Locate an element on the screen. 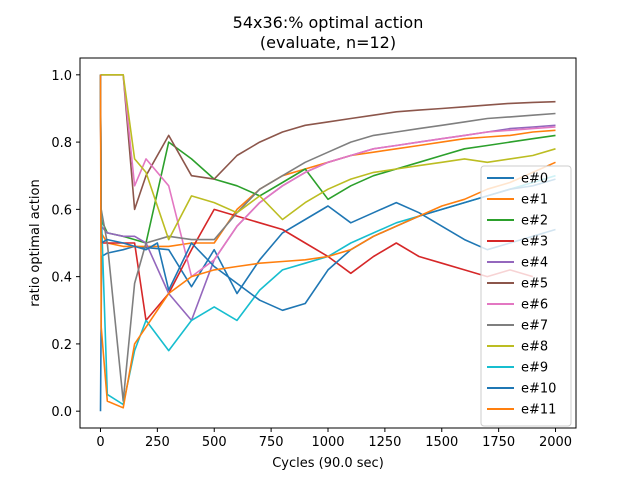  legend-label: e#8 is located at coordinates (534, 347).